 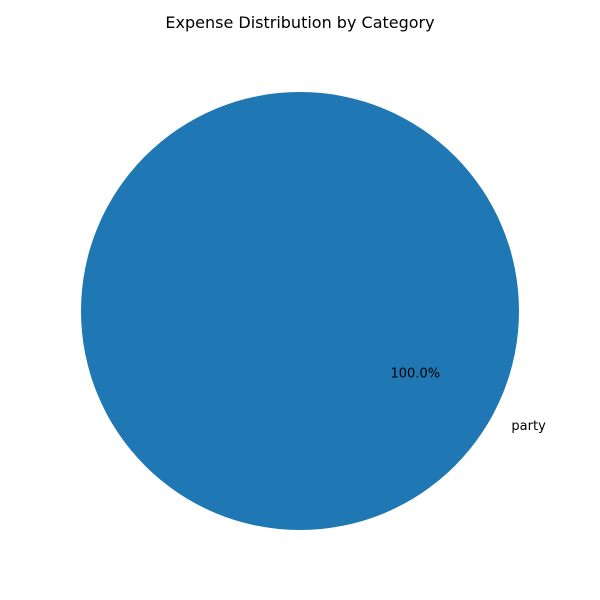 I want to click on slice-label: party, so click(x=528, y=426).